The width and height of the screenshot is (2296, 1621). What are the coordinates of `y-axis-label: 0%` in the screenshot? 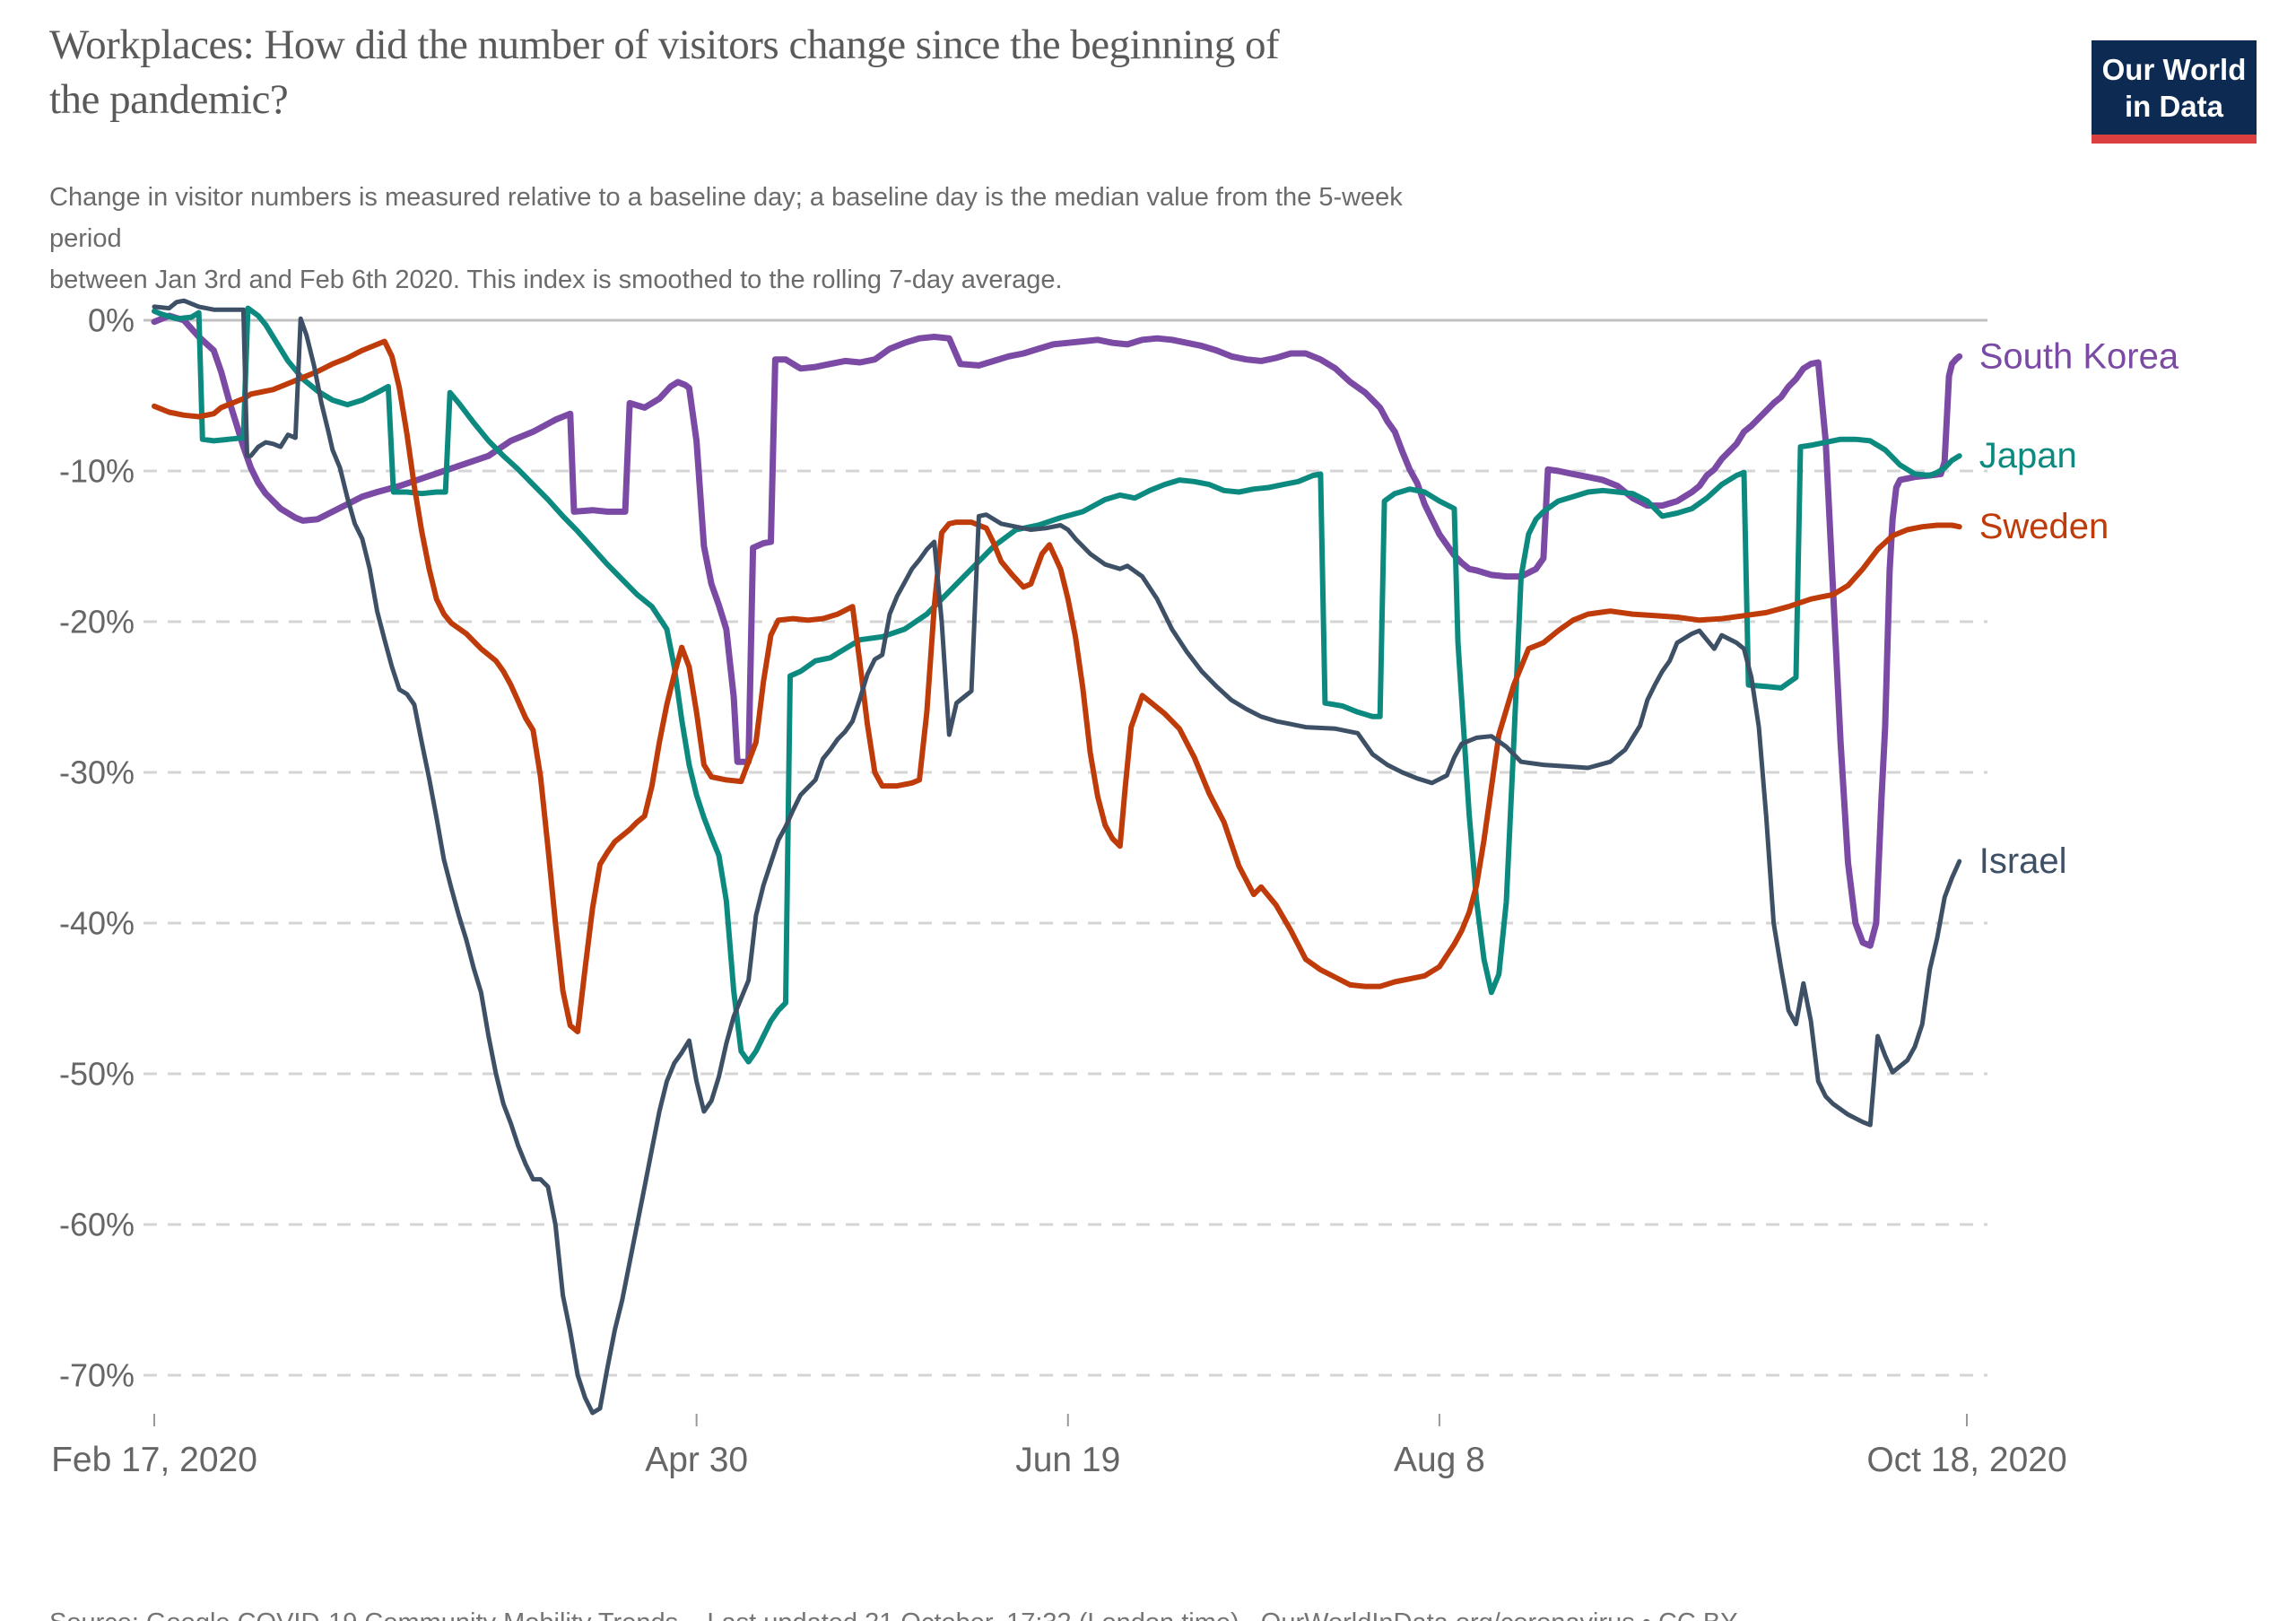 It's located at (111, 320).